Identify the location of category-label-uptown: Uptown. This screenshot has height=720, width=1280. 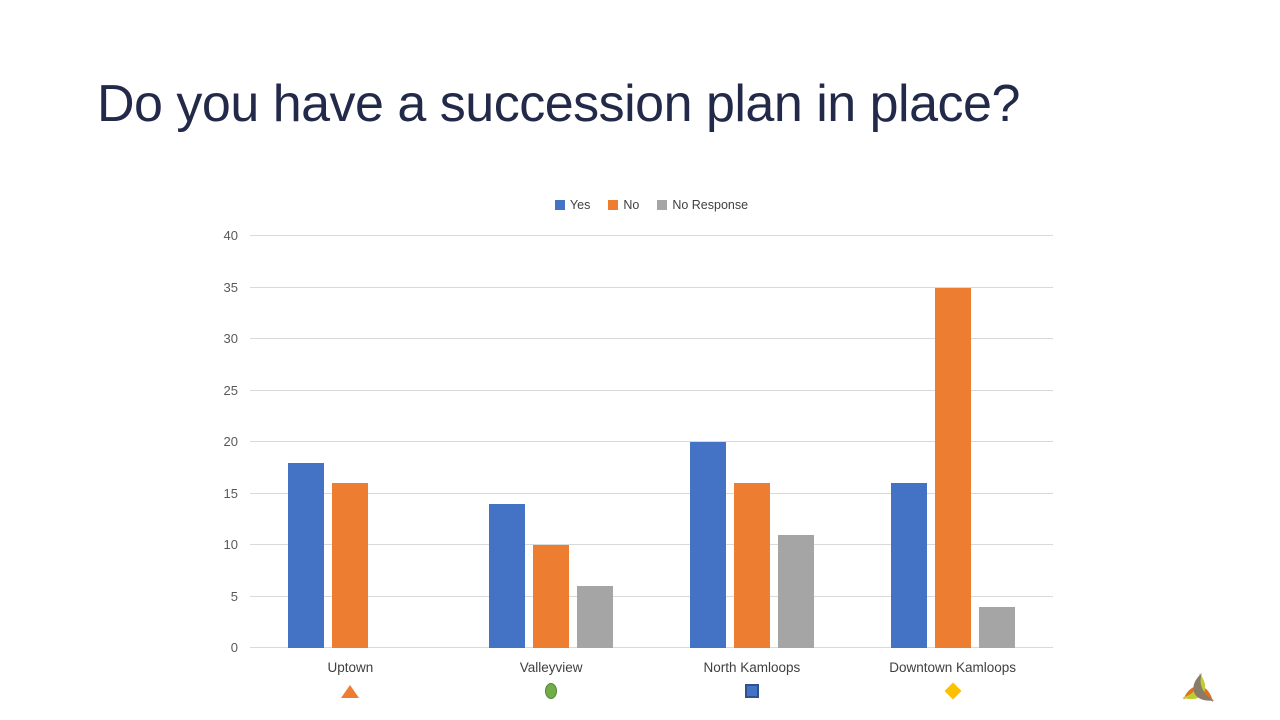
(350, 667).